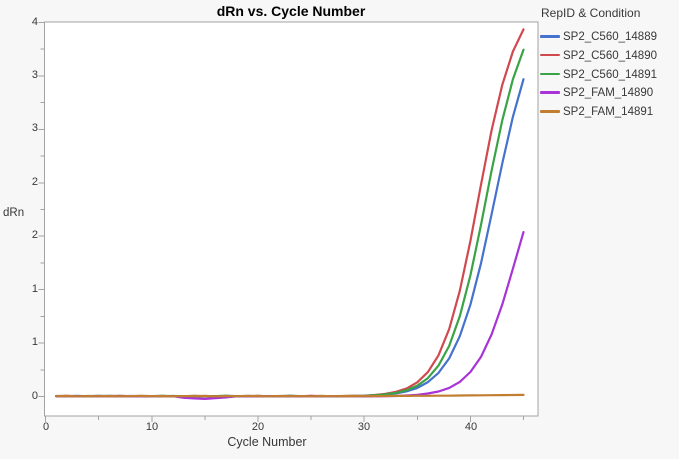  I want to click on y-axis-title: dRn, so click(14, 213).